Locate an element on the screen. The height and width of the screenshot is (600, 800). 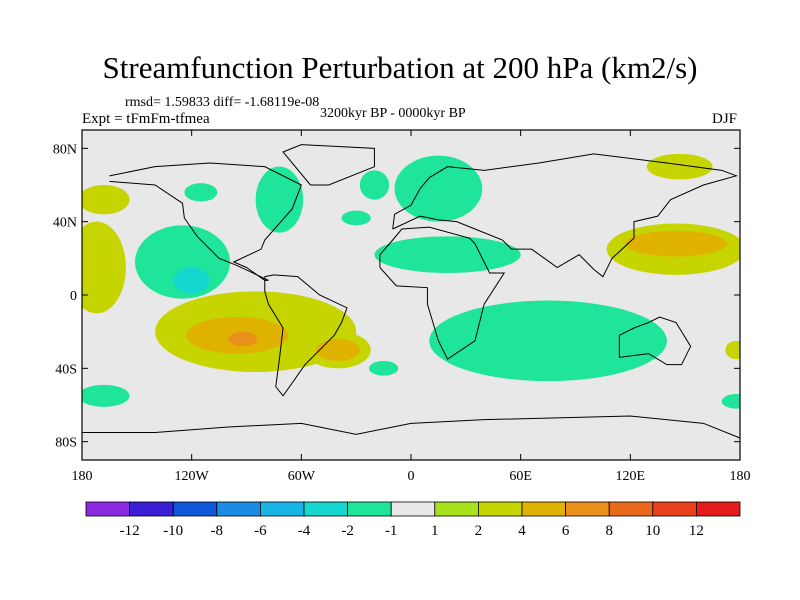
colorbar-label: -6 is located at coordinates (260, 531).